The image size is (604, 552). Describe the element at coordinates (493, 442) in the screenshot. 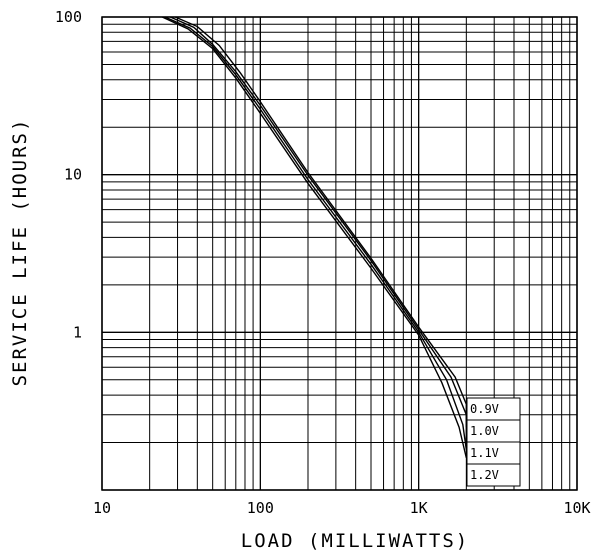

I see `legend: 0.9V 1.0V 1.1V 1.2V` at that location.